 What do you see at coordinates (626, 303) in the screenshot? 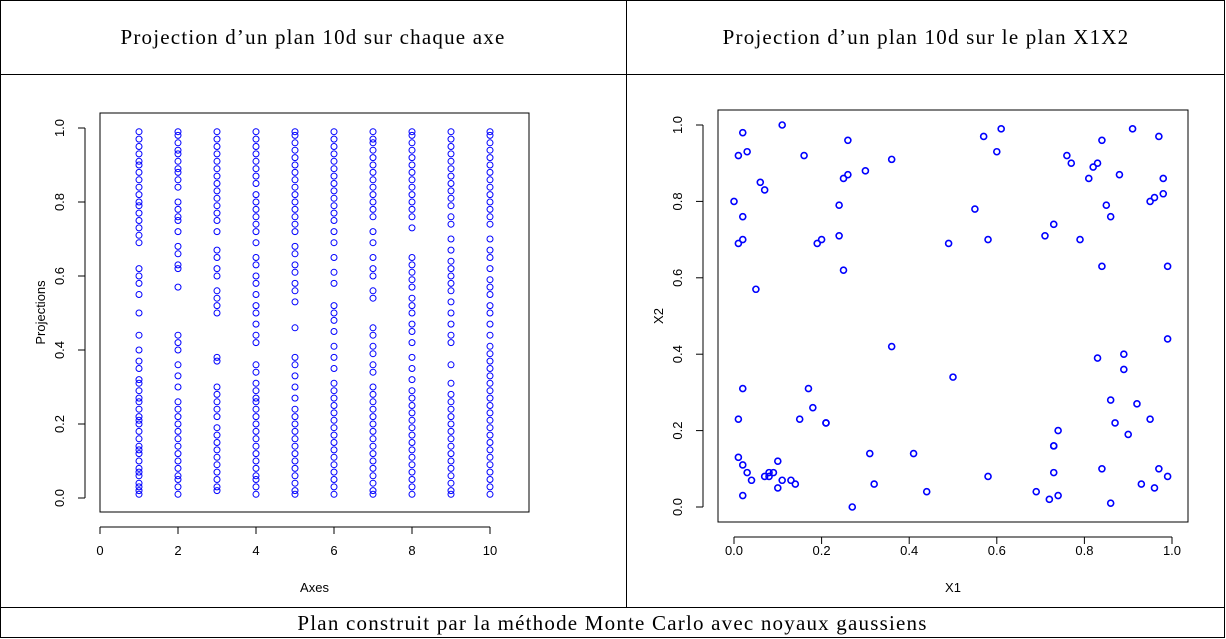
I see `column-divider` at bounding box center [626, 303].